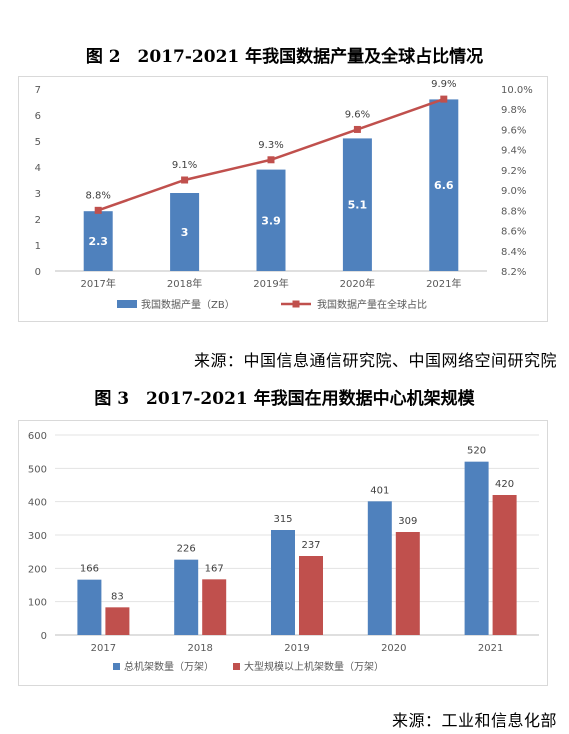 This screenshot has height=734, width=569. I want to click on y2-tick-label: 8.4%, so click(513, 252).